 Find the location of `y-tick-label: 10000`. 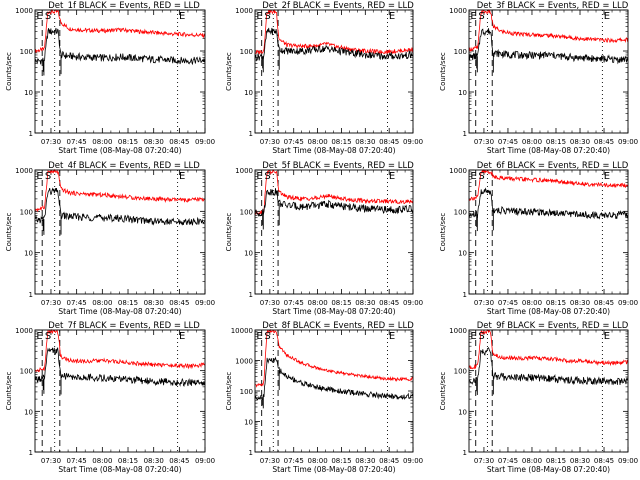

y-tick-label: 10000 is located at coordinates (242, 331).